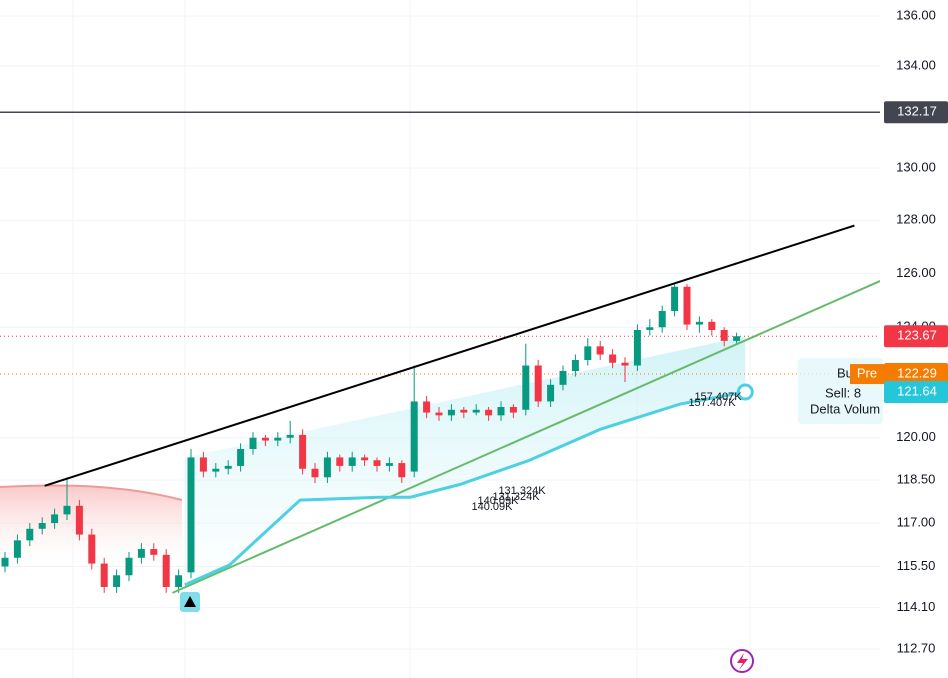 The image size is (948, 678). Describe the element at coordinates (91, 492) in the screenshot. I see `band-line` at that location.